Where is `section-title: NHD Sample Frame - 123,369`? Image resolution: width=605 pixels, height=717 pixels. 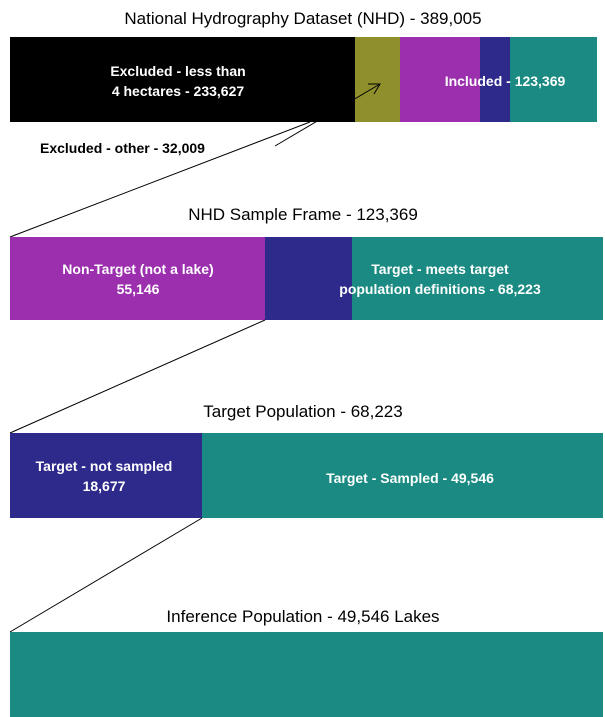 section-title: NHD Sample Frame - 123,369 is located at coordinates (303, 214).